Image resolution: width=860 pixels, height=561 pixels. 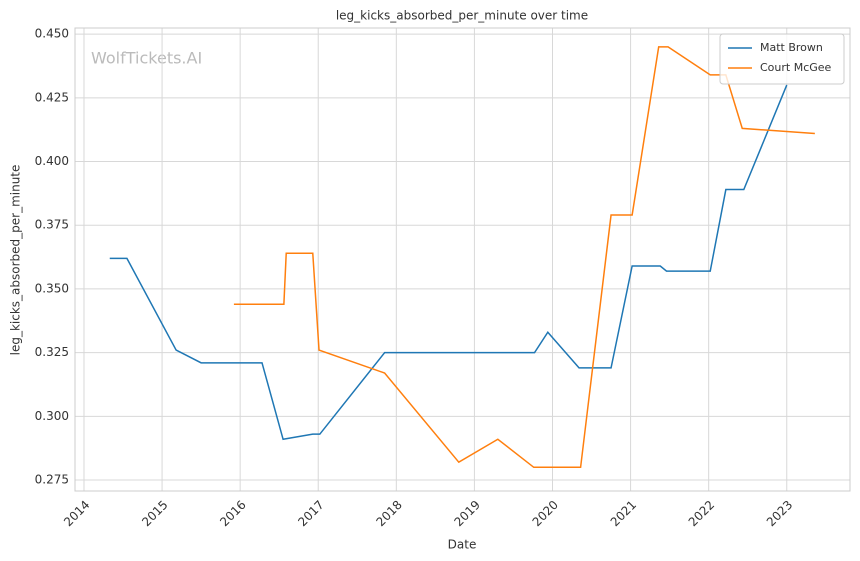 What do you see at coordinates (52, 416) in the screenshot?
I see `y-tick-label: 0.300` at bounding box center [52, 416].